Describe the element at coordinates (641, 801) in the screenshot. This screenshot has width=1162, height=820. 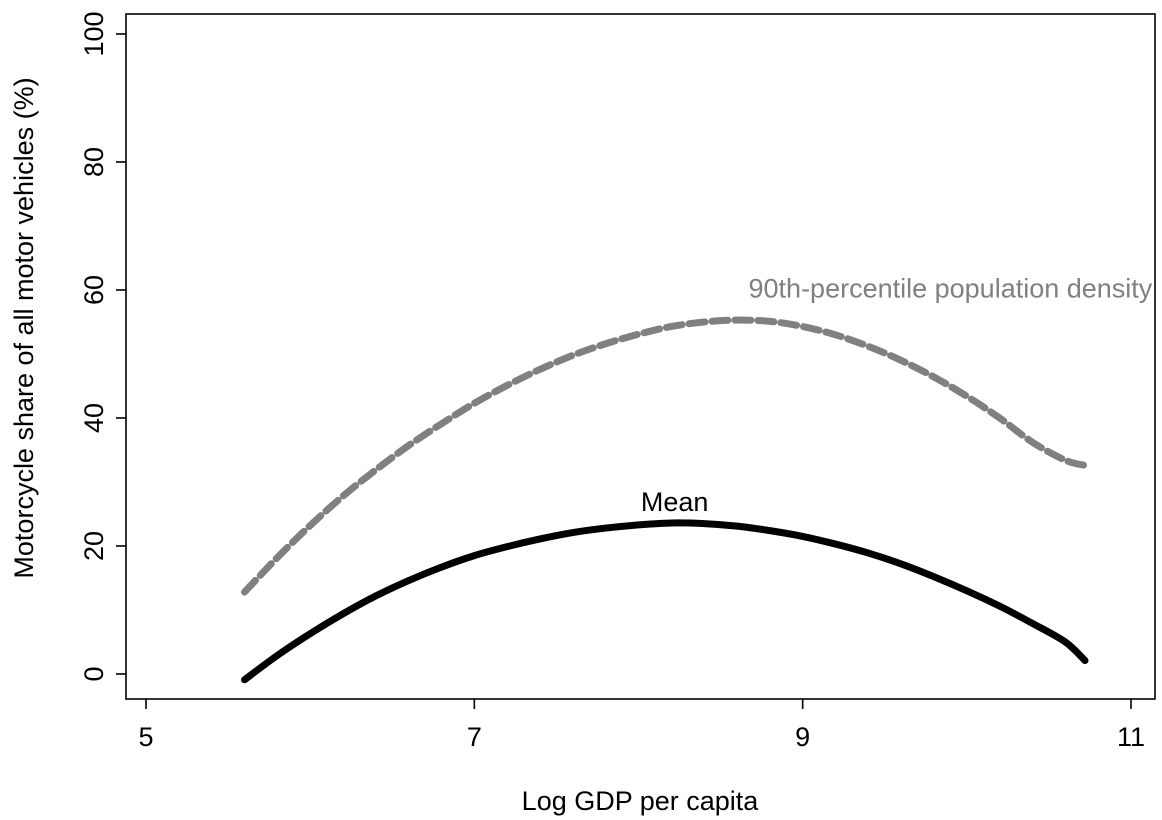
I see `x-axis-label: Log GDP per capita` at that location.